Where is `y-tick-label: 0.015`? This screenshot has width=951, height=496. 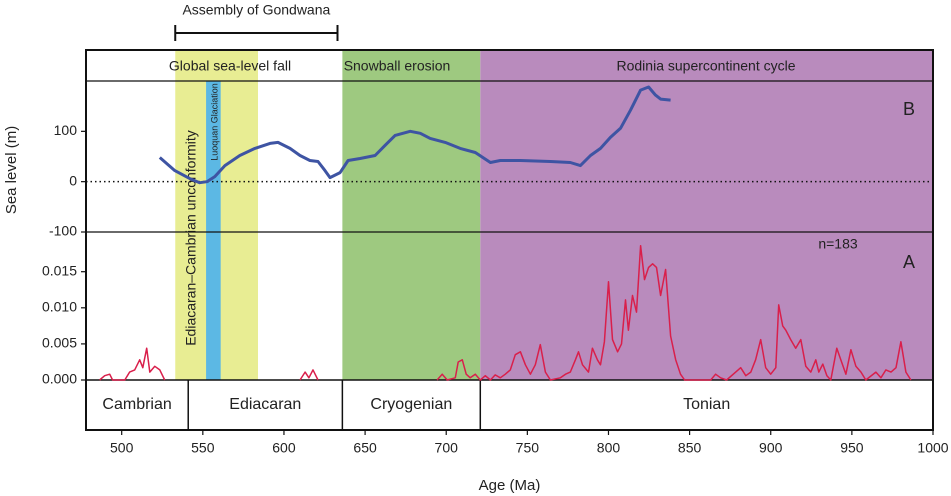 y-tick-label: 0.015 is located at coordinates (59, 270).